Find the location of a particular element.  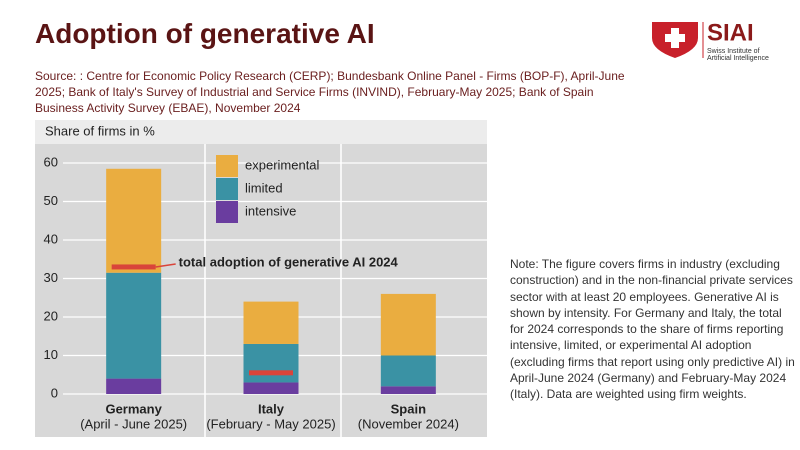

legend-label: intensive is located at coordinates (270, 210).